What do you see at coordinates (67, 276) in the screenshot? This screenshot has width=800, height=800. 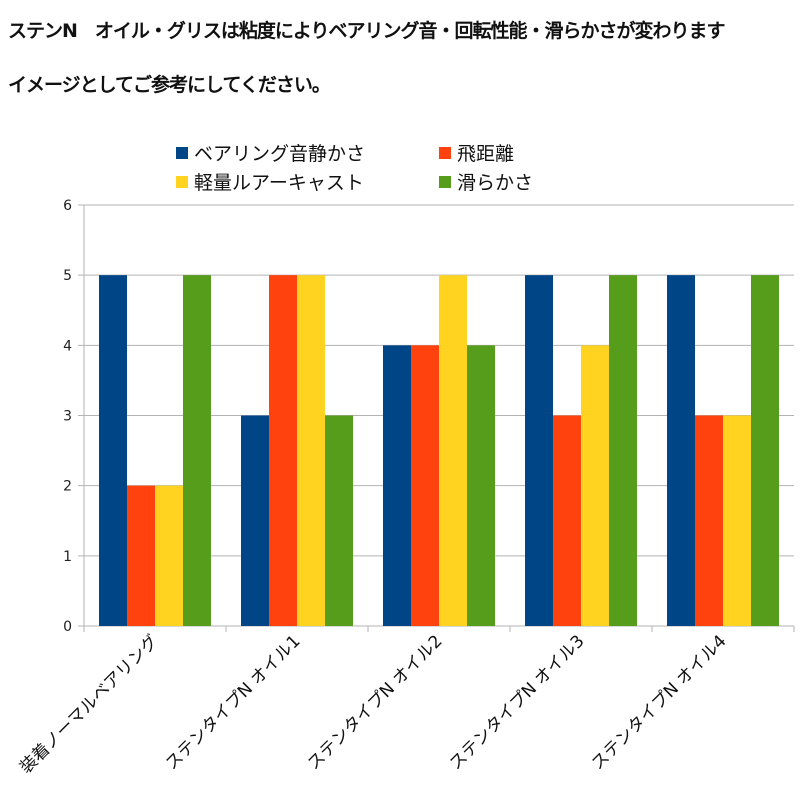 I see `y-tick-label: 5` at bounding box center [67, 276].